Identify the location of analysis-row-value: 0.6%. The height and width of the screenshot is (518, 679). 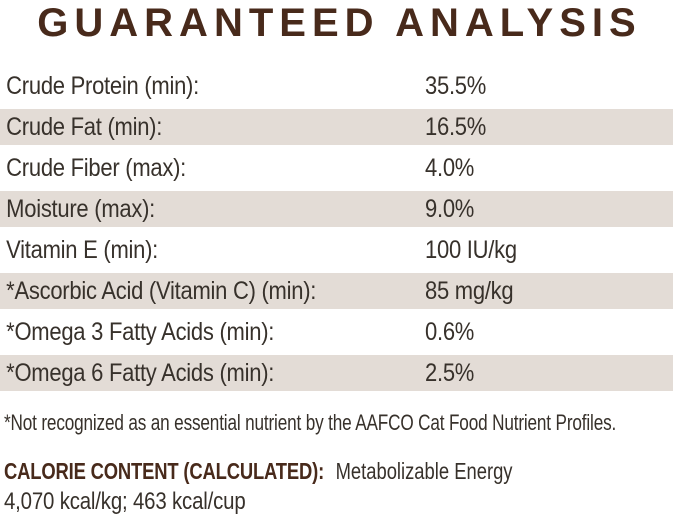
(450, 332).